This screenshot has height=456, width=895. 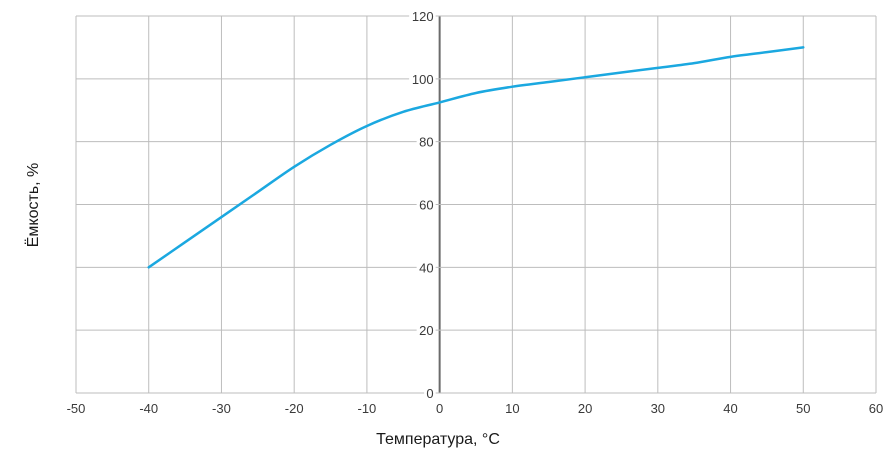 What do you see at coordinates (803, 408) in the screenshot?
I see `x-tick-label: 50` at bounding box center [803, 408].